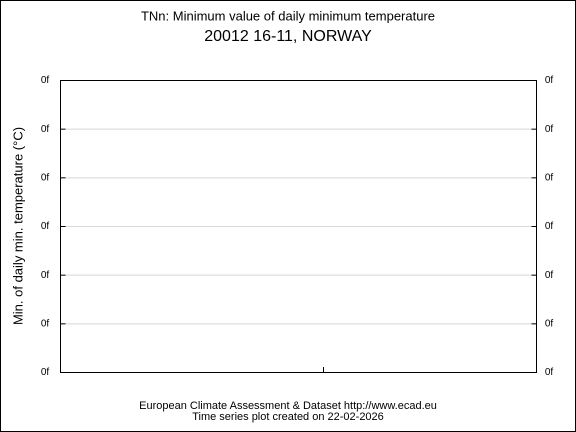  What do you see at coordinates (17, 226) in the screenshot?
I see `y-axis-label: Min. of daily min. temperature (°C)` at bounding box center [17, 226].